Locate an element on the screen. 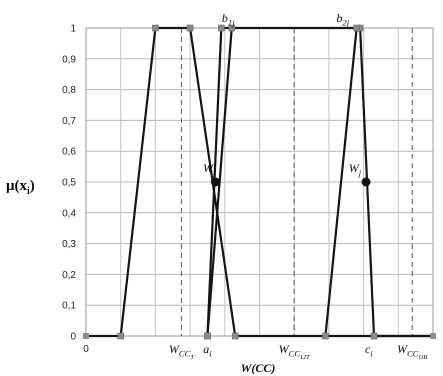  annotation-label: b2j is located at coordinates (342, 19).